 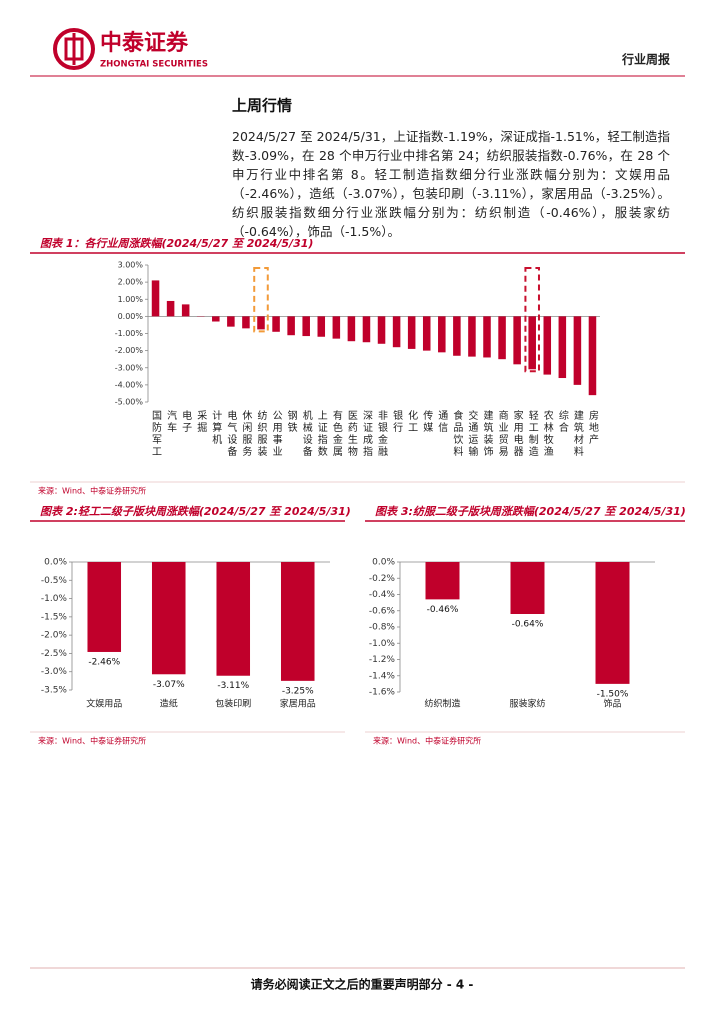 What do you see at coordinates (577, 433) in the screenshot?
I see `x-tick-label: 建筑材料` at bounding box center [577, 433].